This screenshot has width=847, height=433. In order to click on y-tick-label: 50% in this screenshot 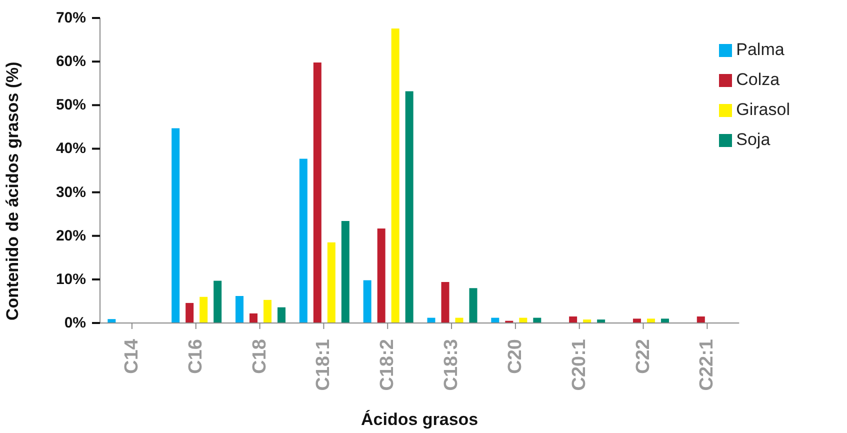, I will do `click(71, 105)`.